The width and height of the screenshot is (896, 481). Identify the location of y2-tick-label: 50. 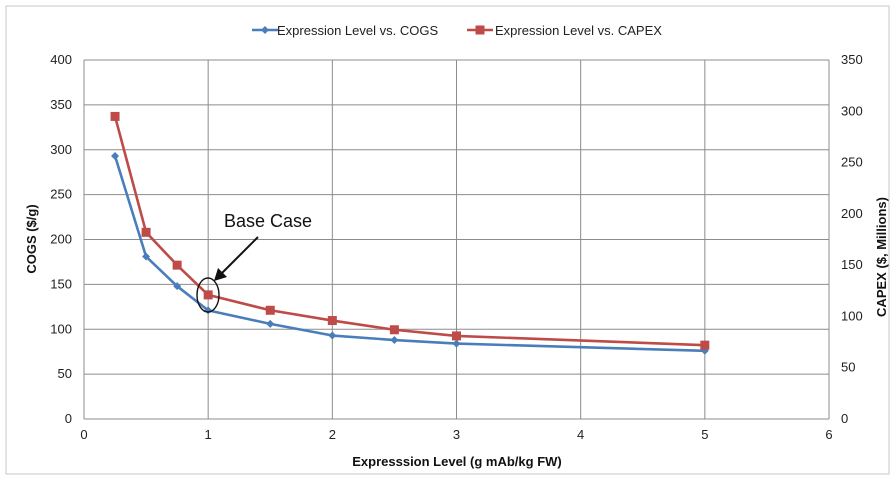
(848, 367).